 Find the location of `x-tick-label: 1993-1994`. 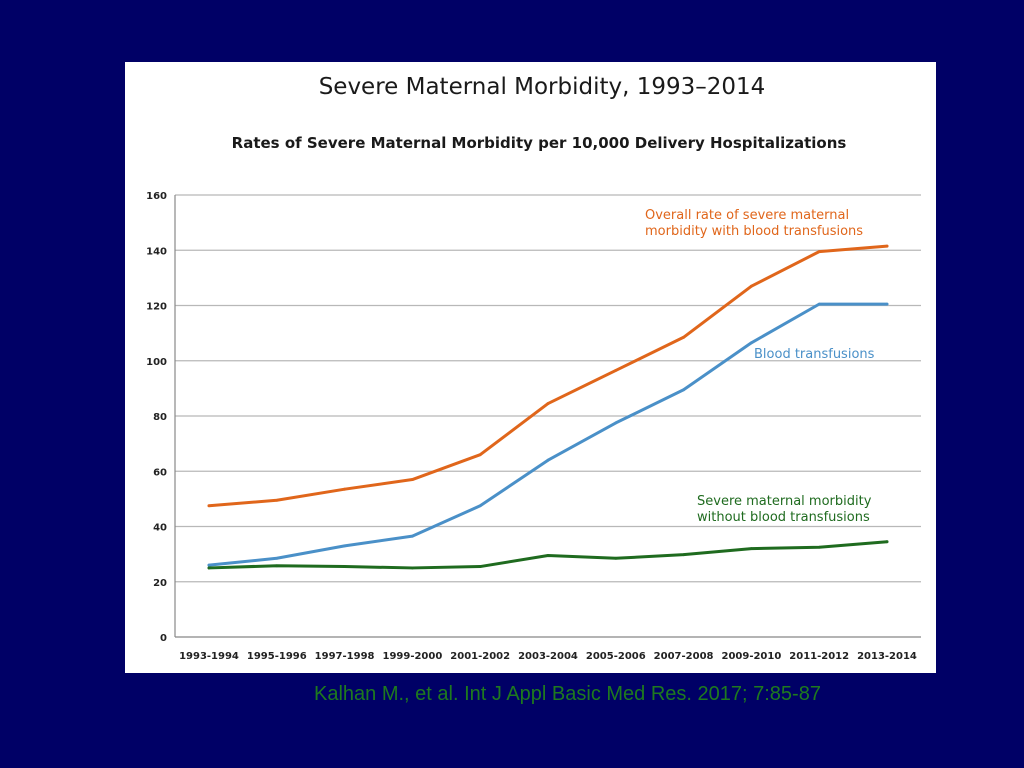

x-tick-label: 1993-1994 is located at coordinates (209, 656).